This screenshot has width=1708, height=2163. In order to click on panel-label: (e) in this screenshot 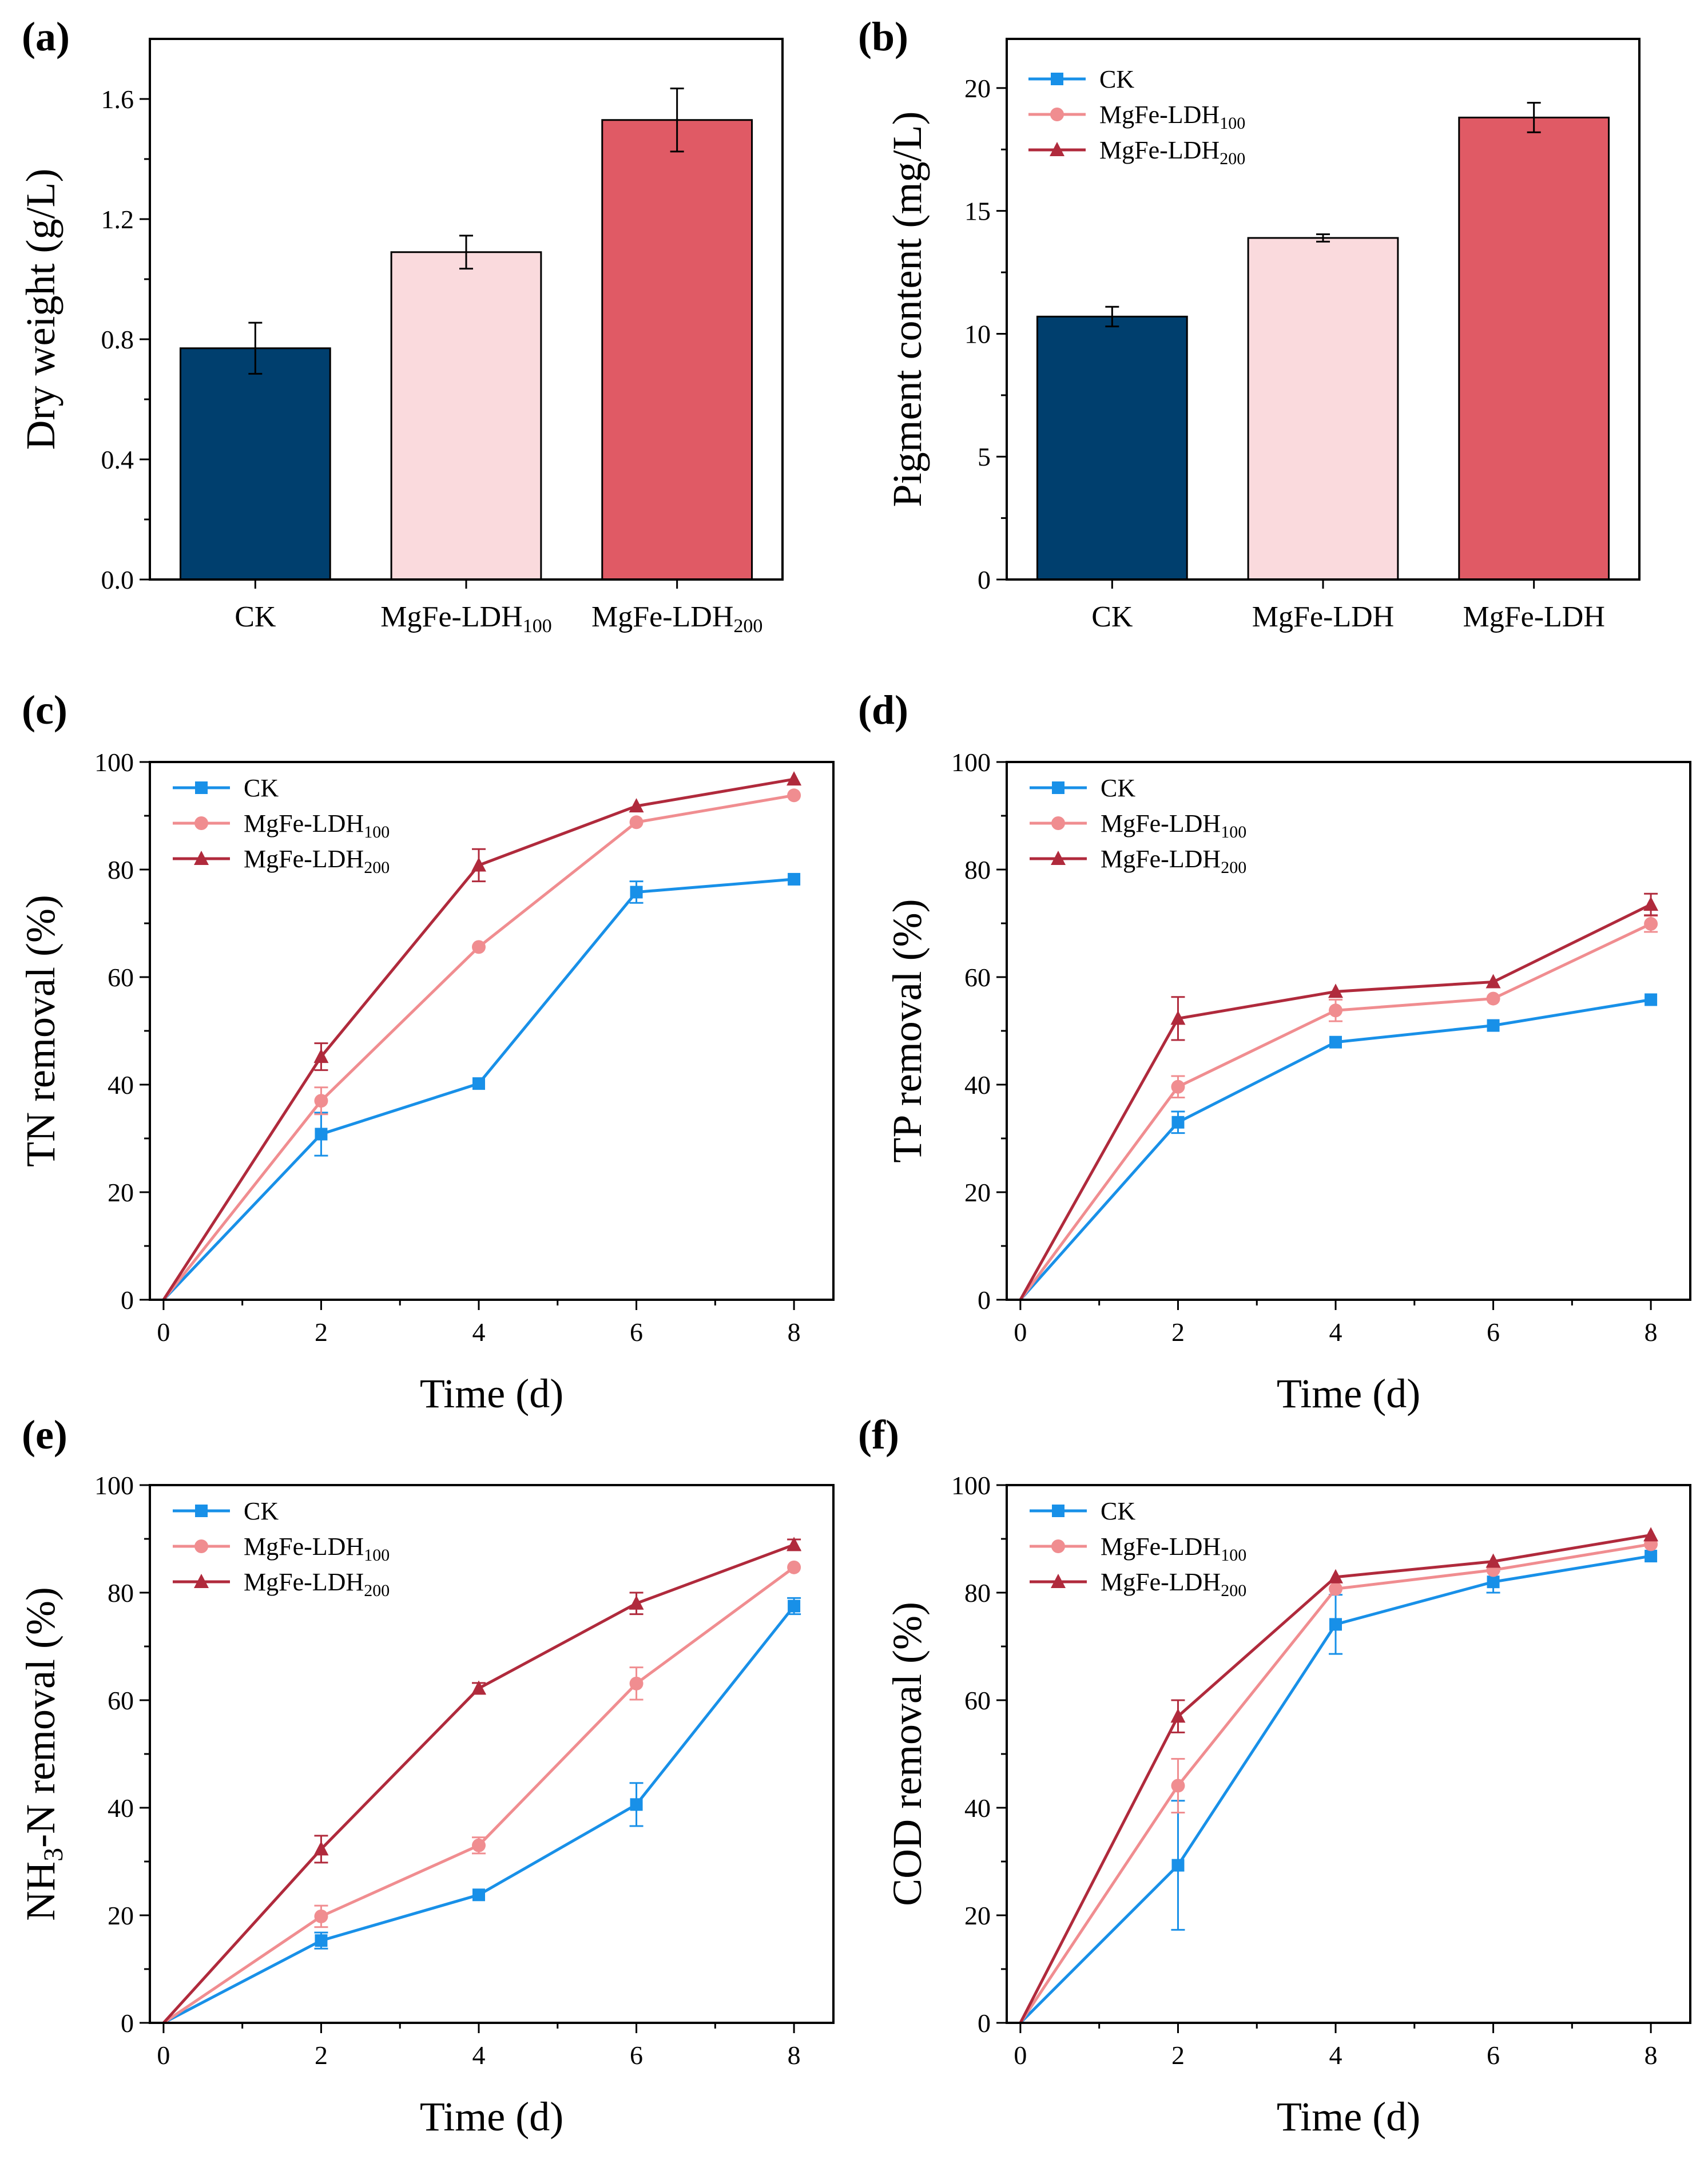, I will do `click(44, 1435)`.